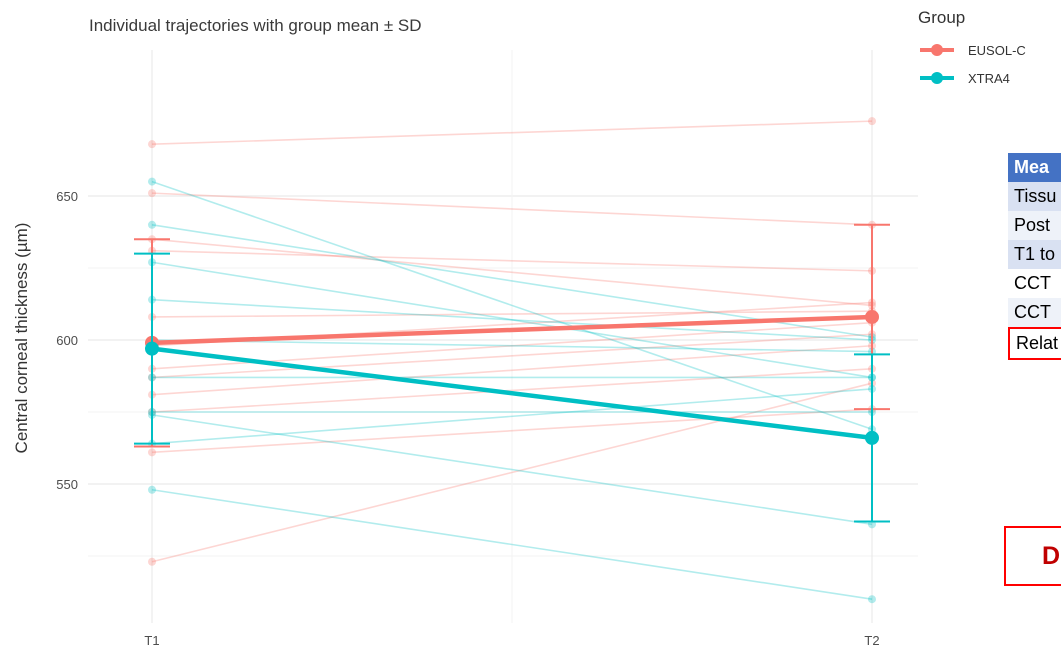 The image size is (1061, 651). I want to click on mean-point-eusol-c, so click(872, 316).